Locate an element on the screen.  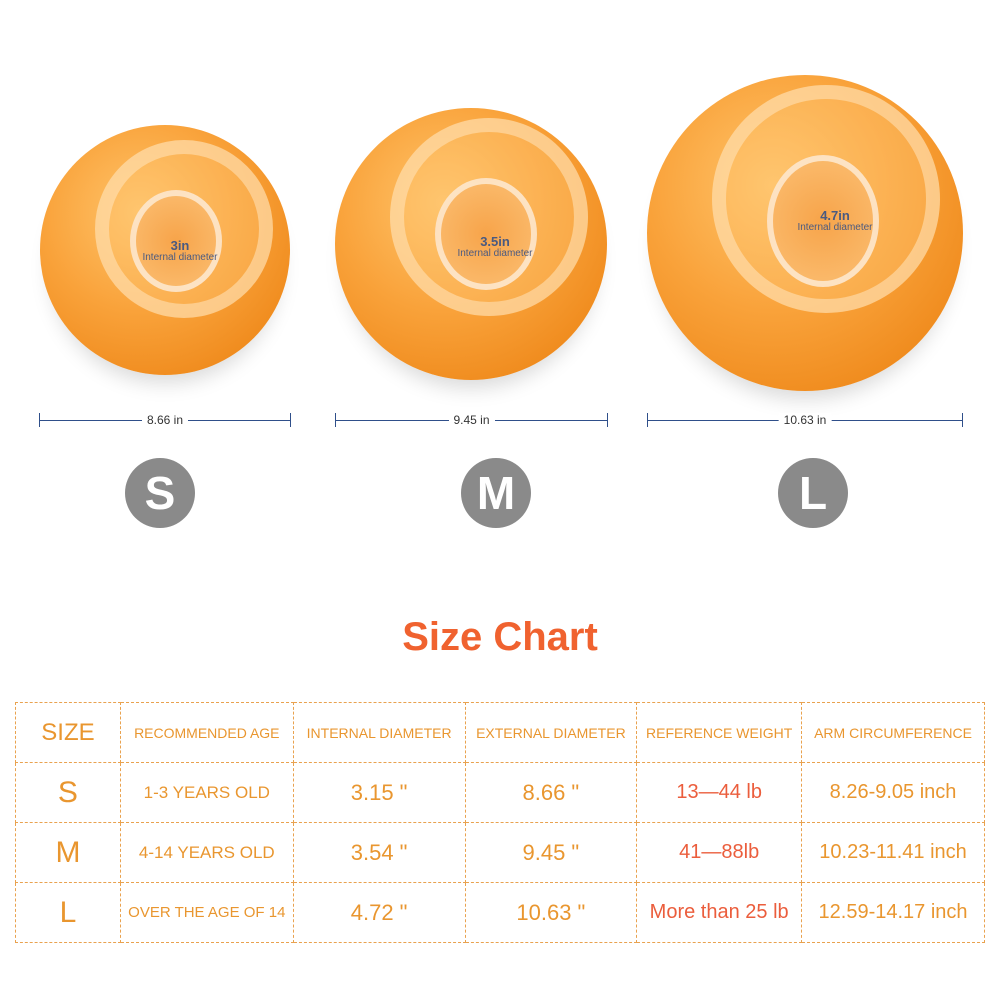
weight-cell: More than 25 lb is located at coordinates (719, 912).